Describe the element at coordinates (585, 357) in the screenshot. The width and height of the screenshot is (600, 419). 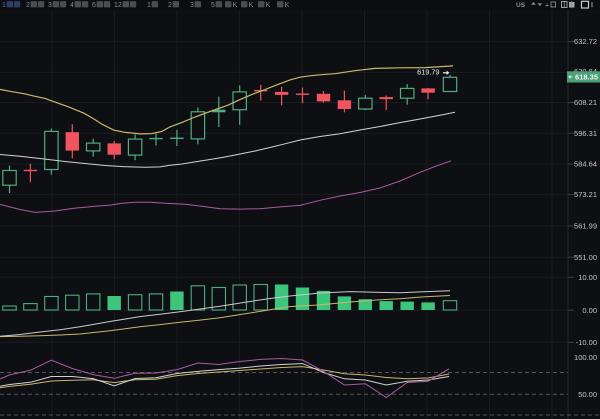
I see `svg-text: 100.00` at that location.